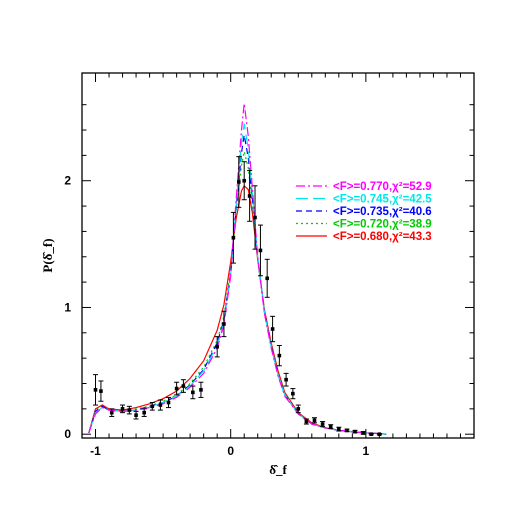  I want to click on y-tick-label: 0, so click(67, 434).